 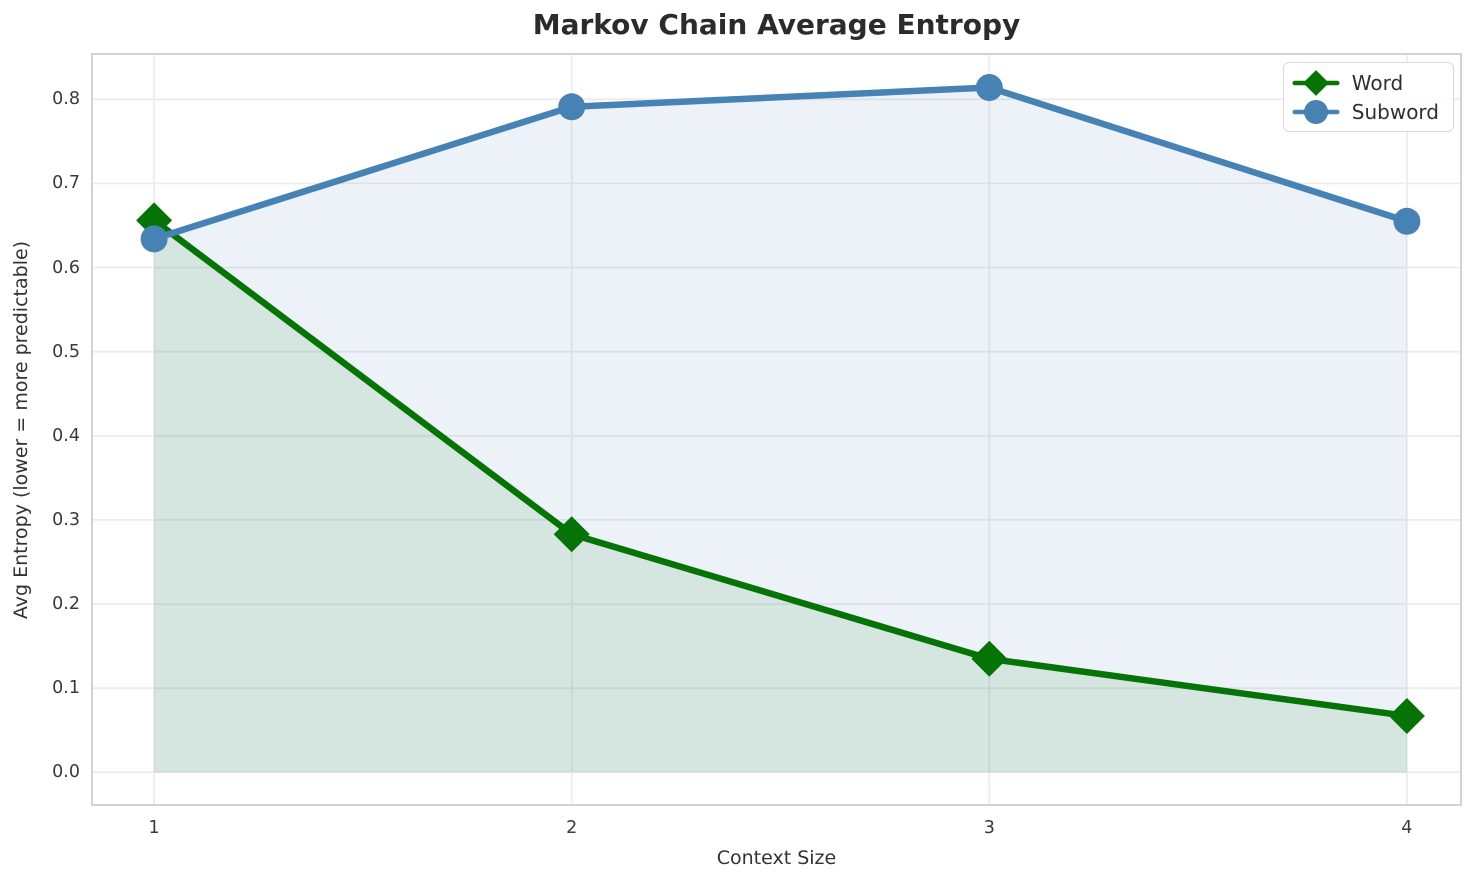 What do you see at coordinates (66, 351) in the screenshot?
I see `y-tick-label: 0.5` at bounding box center [66, 351].